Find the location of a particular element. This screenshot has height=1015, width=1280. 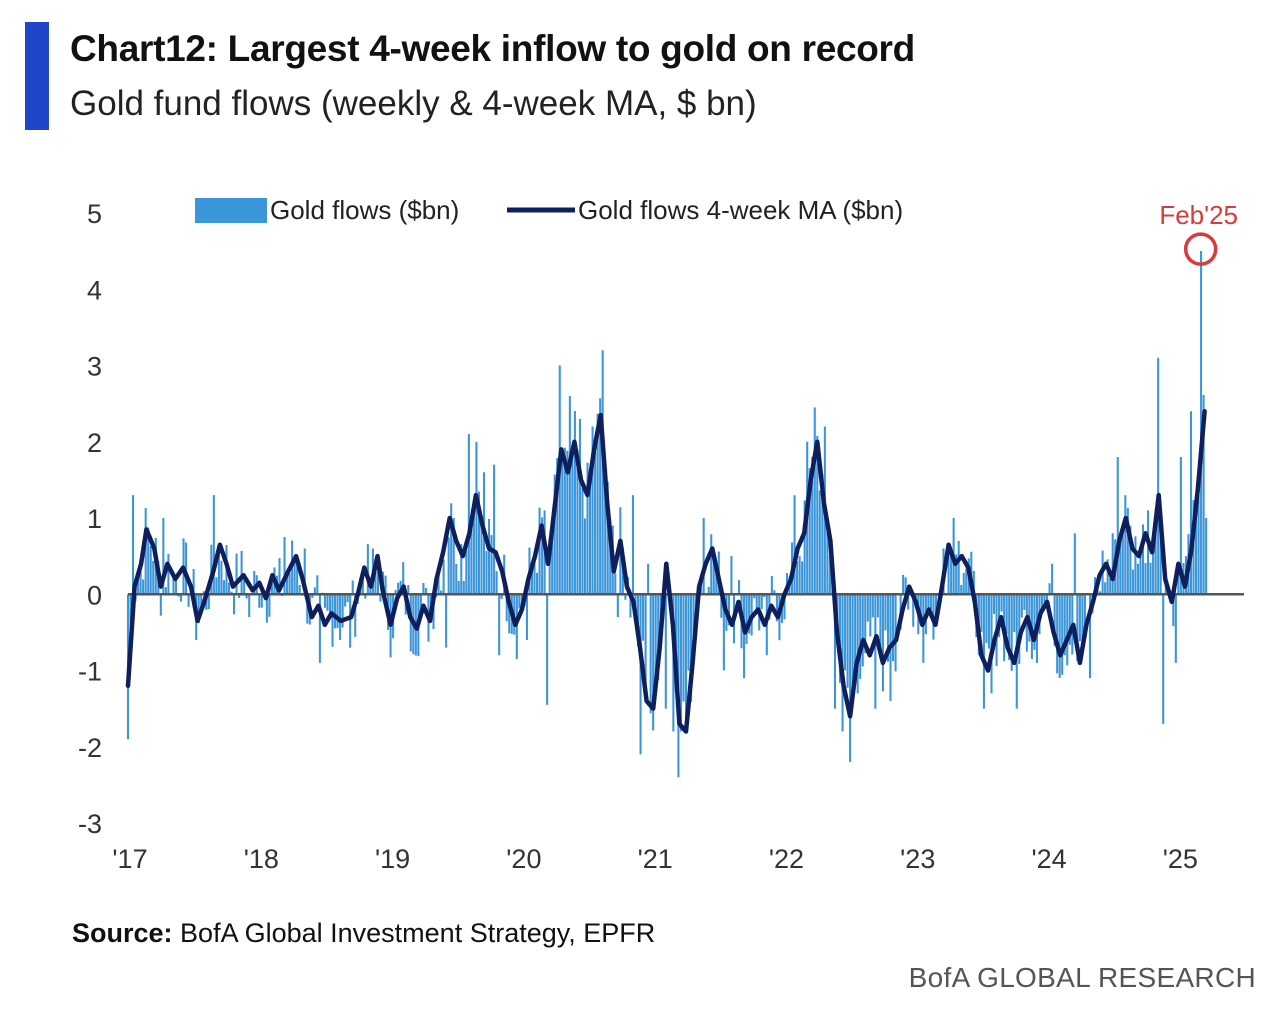

brand-footer: BofA GLOBAL RESEARCH is located at coordinates (1082, 977).